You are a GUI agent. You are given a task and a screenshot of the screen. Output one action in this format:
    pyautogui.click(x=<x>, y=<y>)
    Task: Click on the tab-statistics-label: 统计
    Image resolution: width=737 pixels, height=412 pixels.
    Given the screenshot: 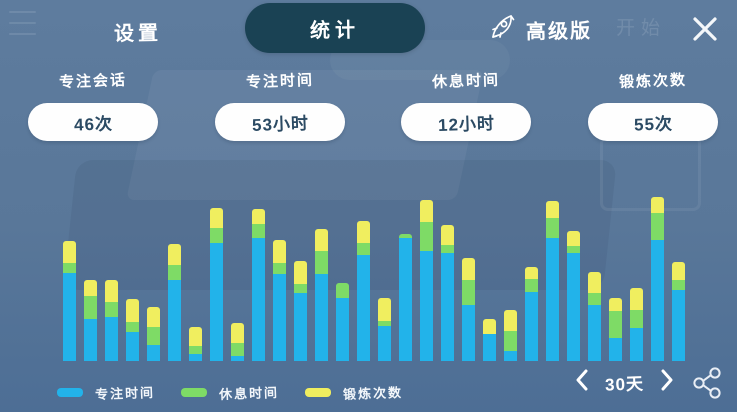 What is the action you would take?
    pyautogui.click(x=335, y=30)
    